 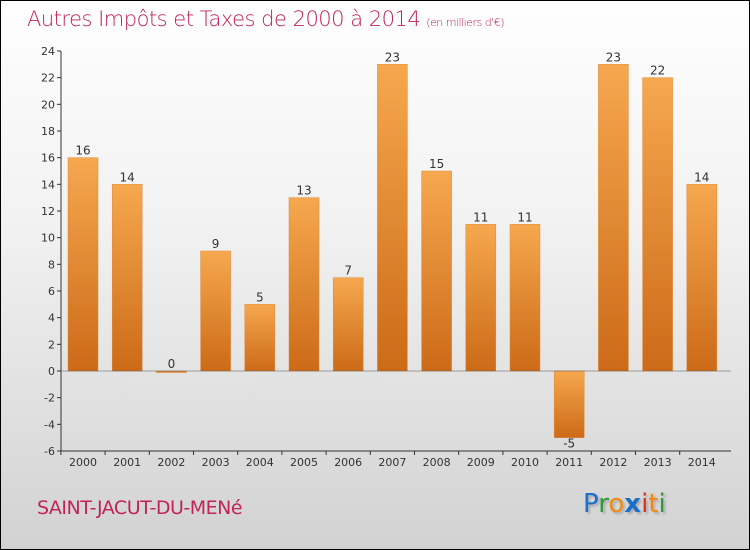 I want to click on x-tick-label: 2007, so click(x=392, y=462).